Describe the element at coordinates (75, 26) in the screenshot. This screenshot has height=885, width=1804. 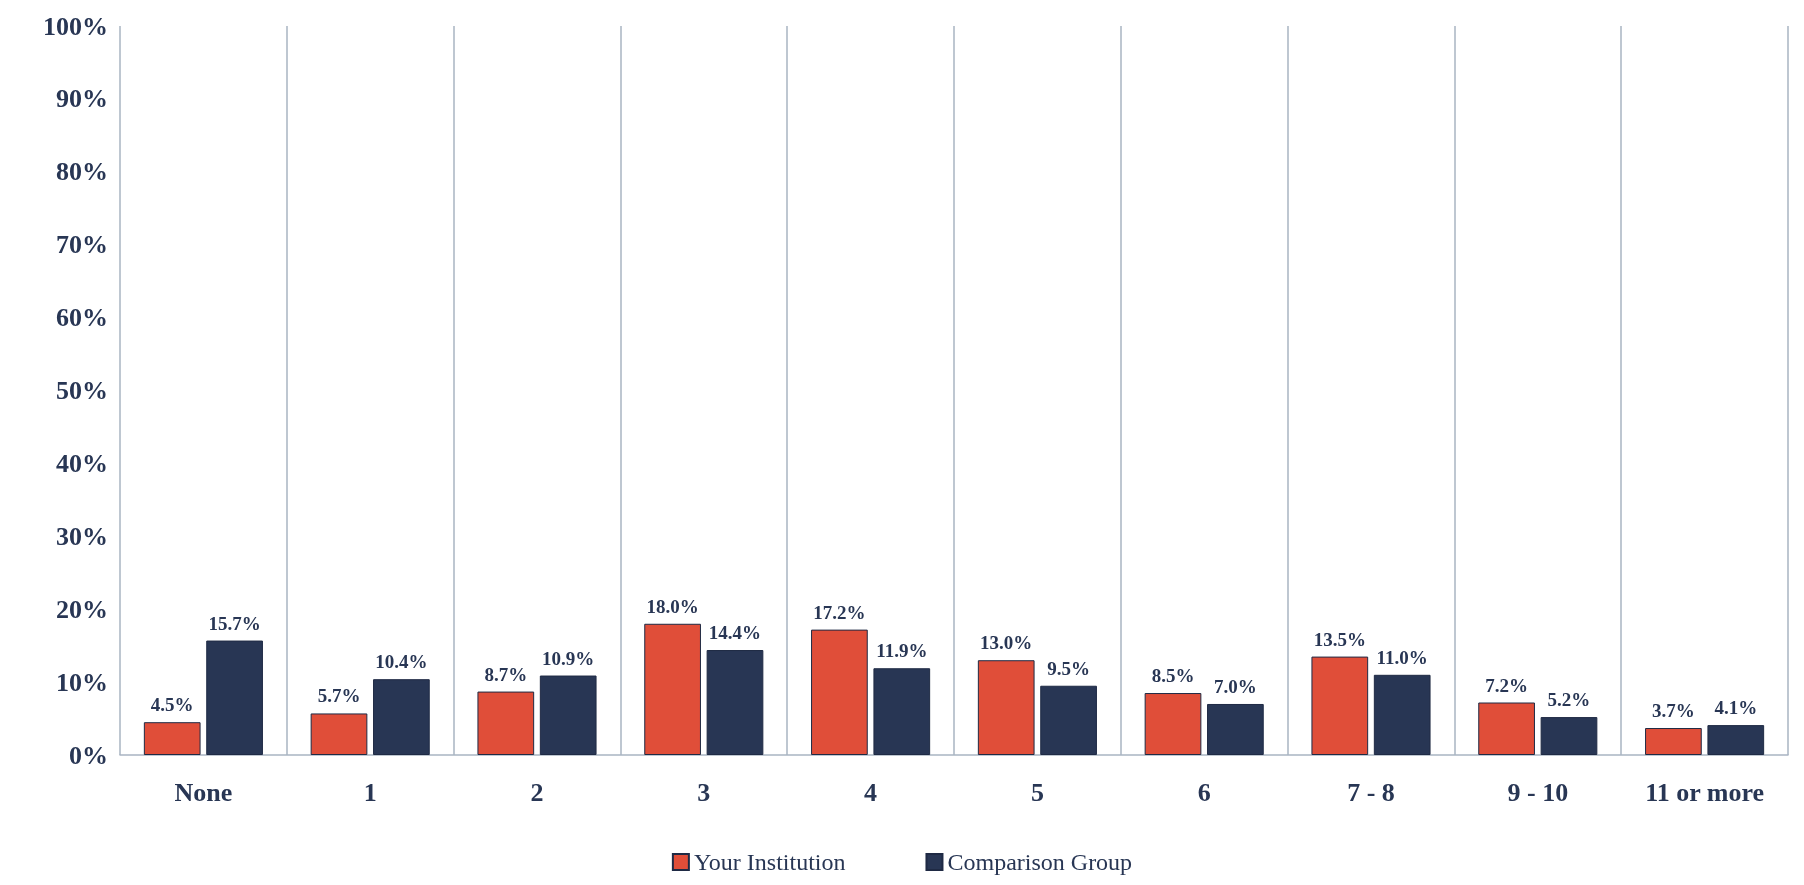
I see `y-tick-label: 100%` at that location.